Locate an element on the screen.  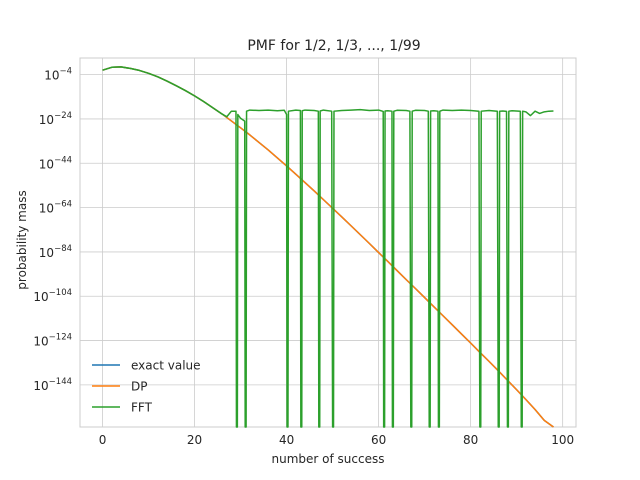
y-tick-label-3: 10−64 is located at coordinates (55, 208).